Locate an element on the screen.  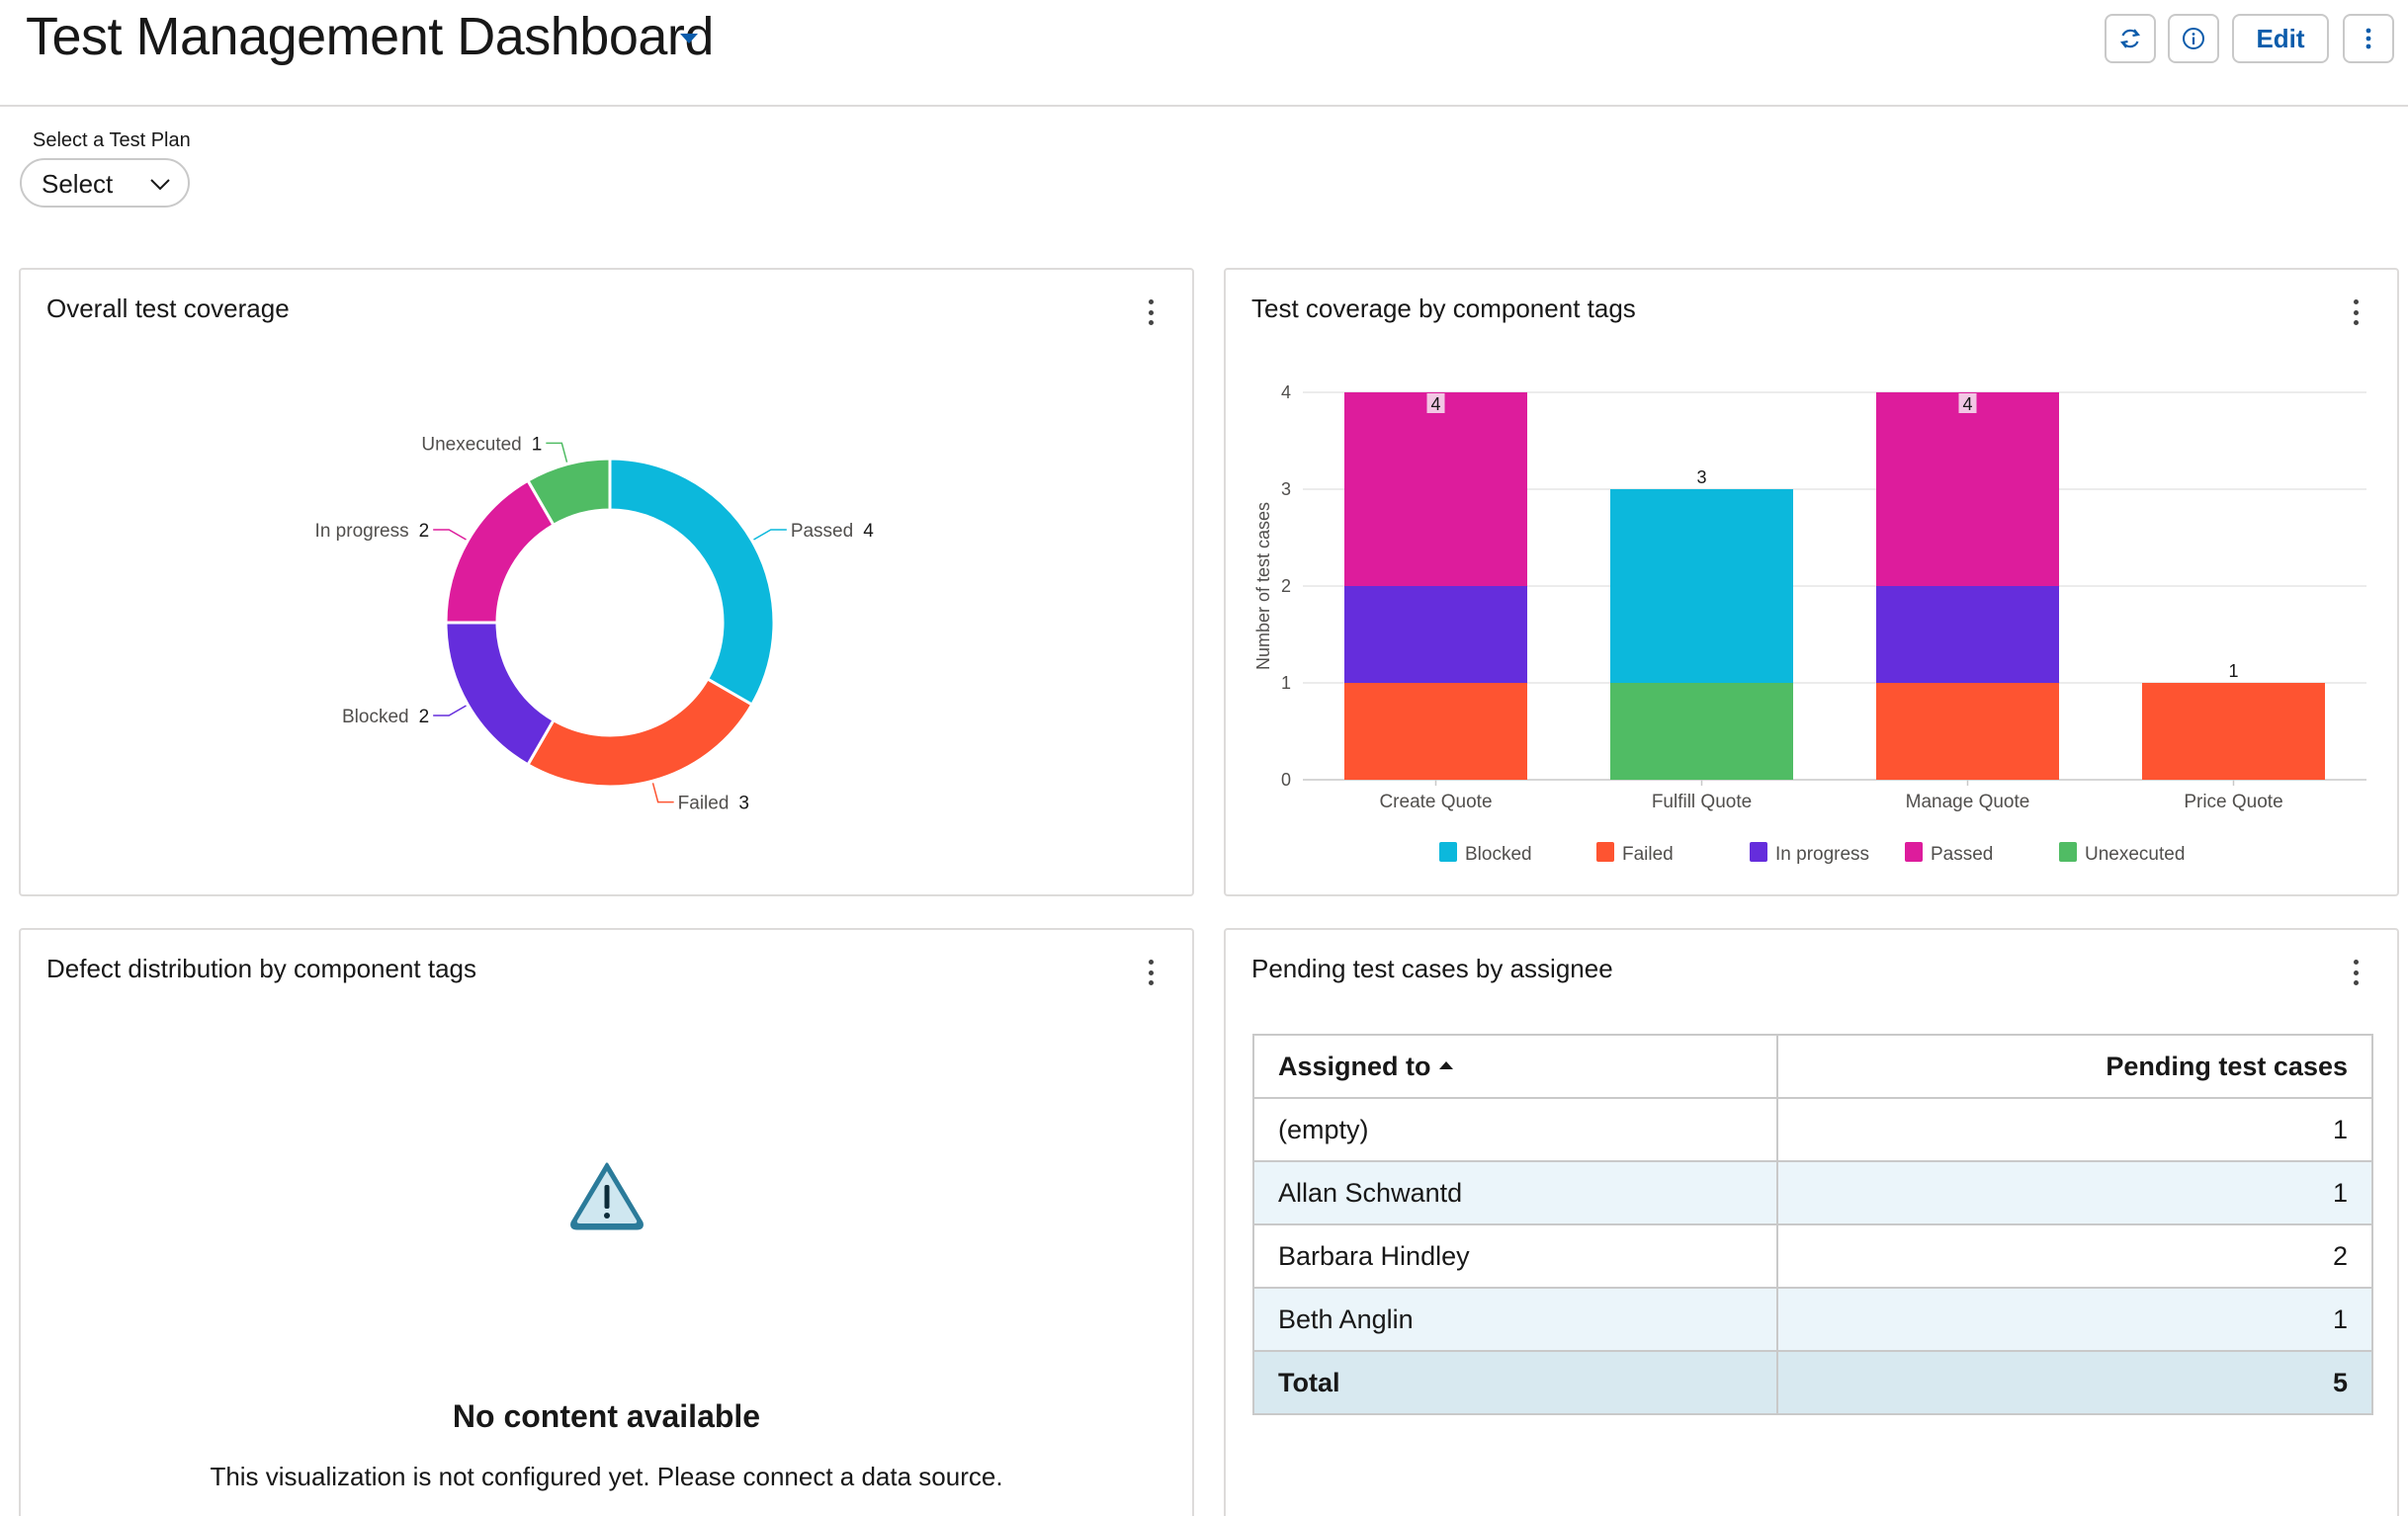
total-label-cell: Total is located at coordinates (1515, 1382).